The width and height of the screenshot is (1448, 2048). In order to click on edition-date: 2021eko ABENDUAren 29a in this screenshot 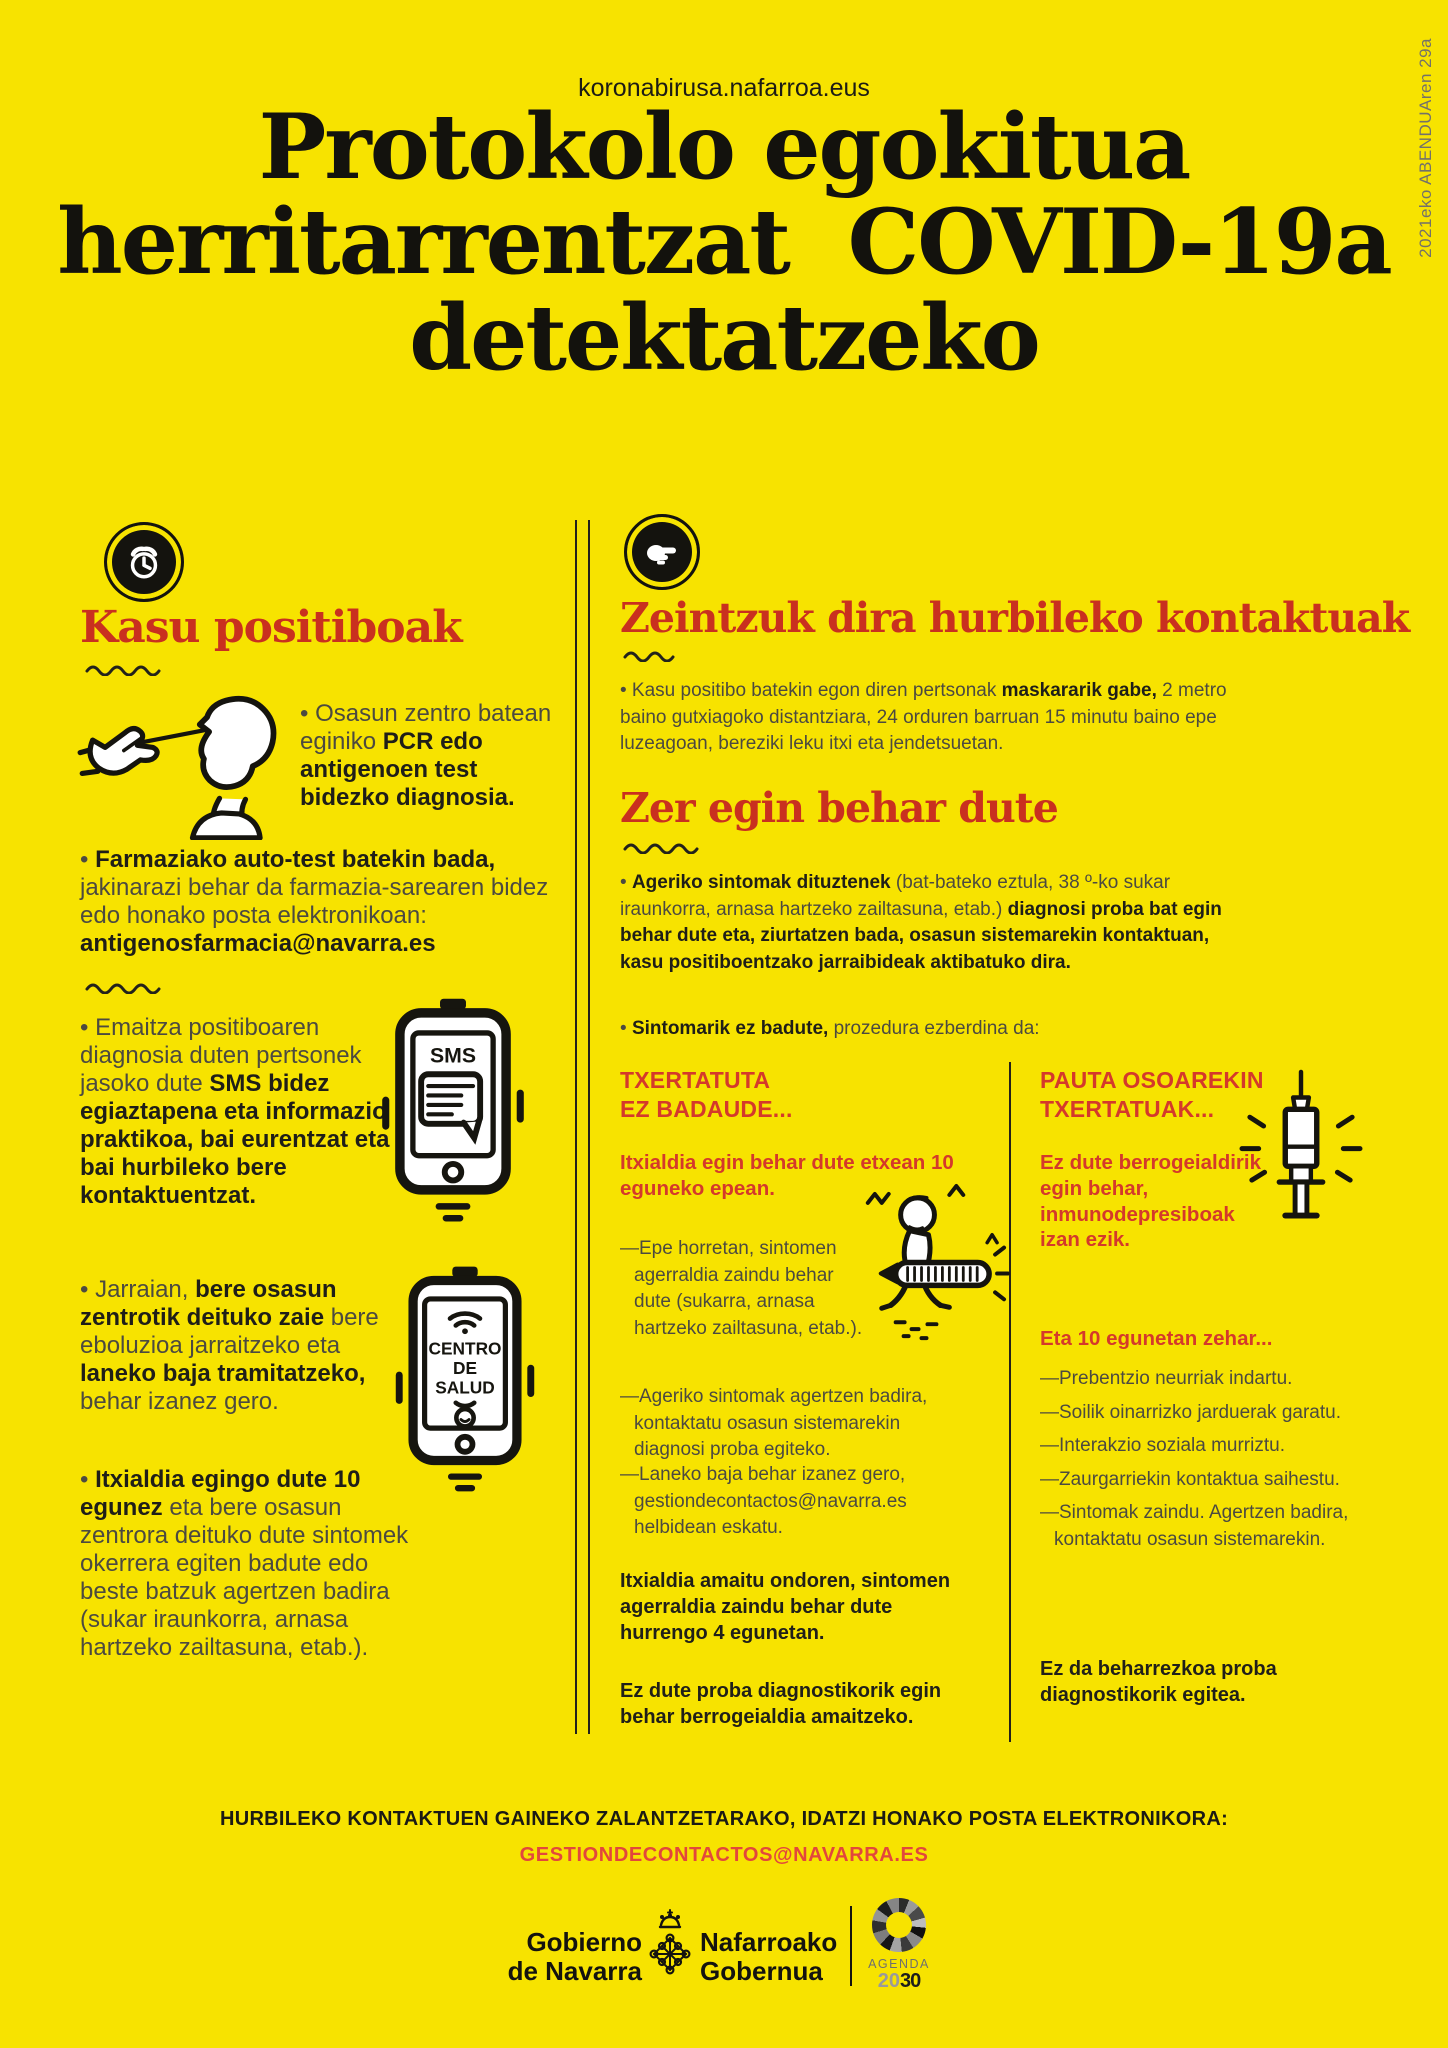, I will do `click(1425, 148)`.